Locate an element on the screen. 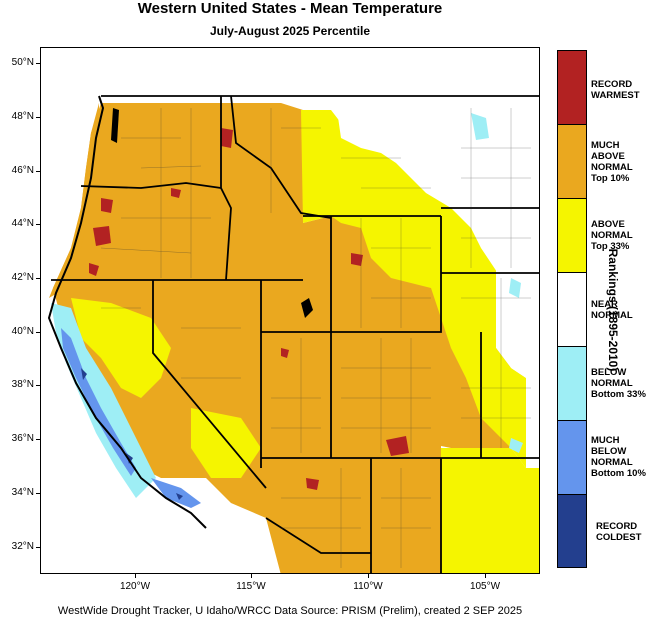  land-below-coast is located at coordinates (103, 400).